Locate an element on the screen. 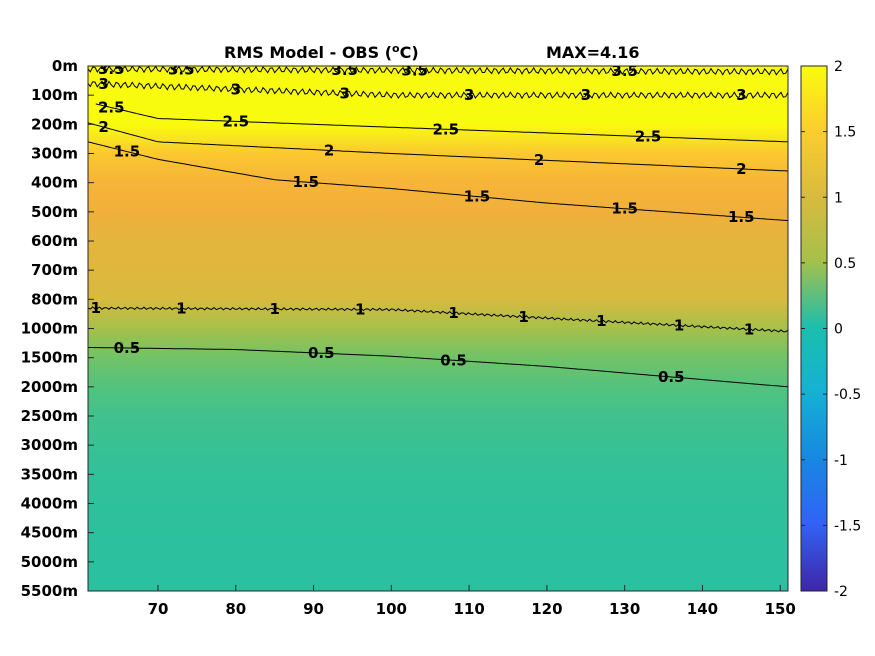  y-tick-label: 1000m is located at coordinates (49, 329).